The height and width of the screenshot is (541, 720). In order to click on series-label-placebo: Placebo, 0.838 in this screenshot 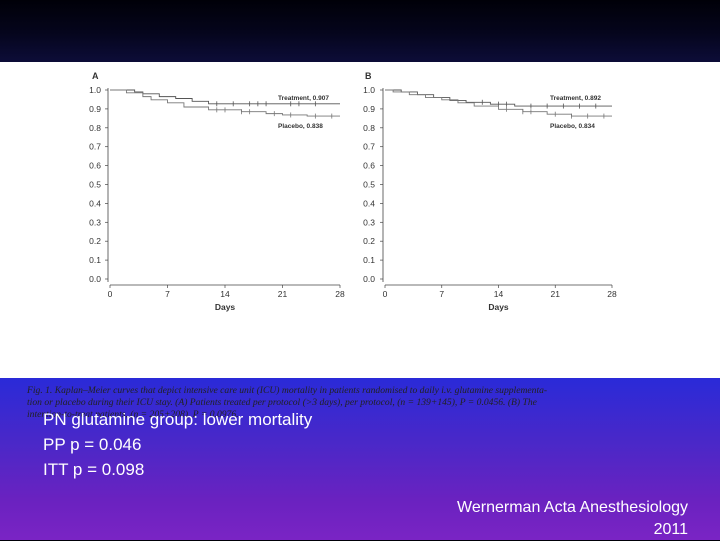, I will do `click(300, 126)`.